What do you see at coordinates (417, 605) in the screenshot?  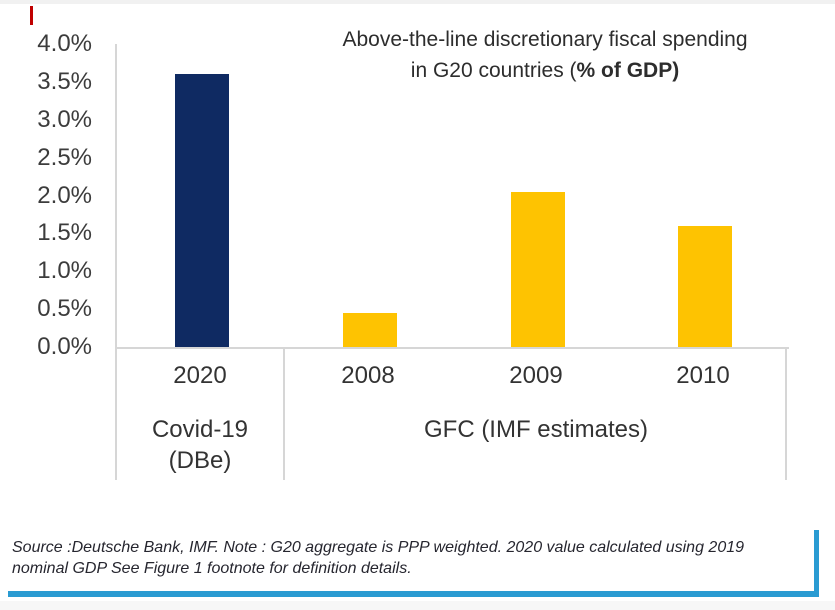 I see `bottom-edge-strip` at bounding box center [417, 605].